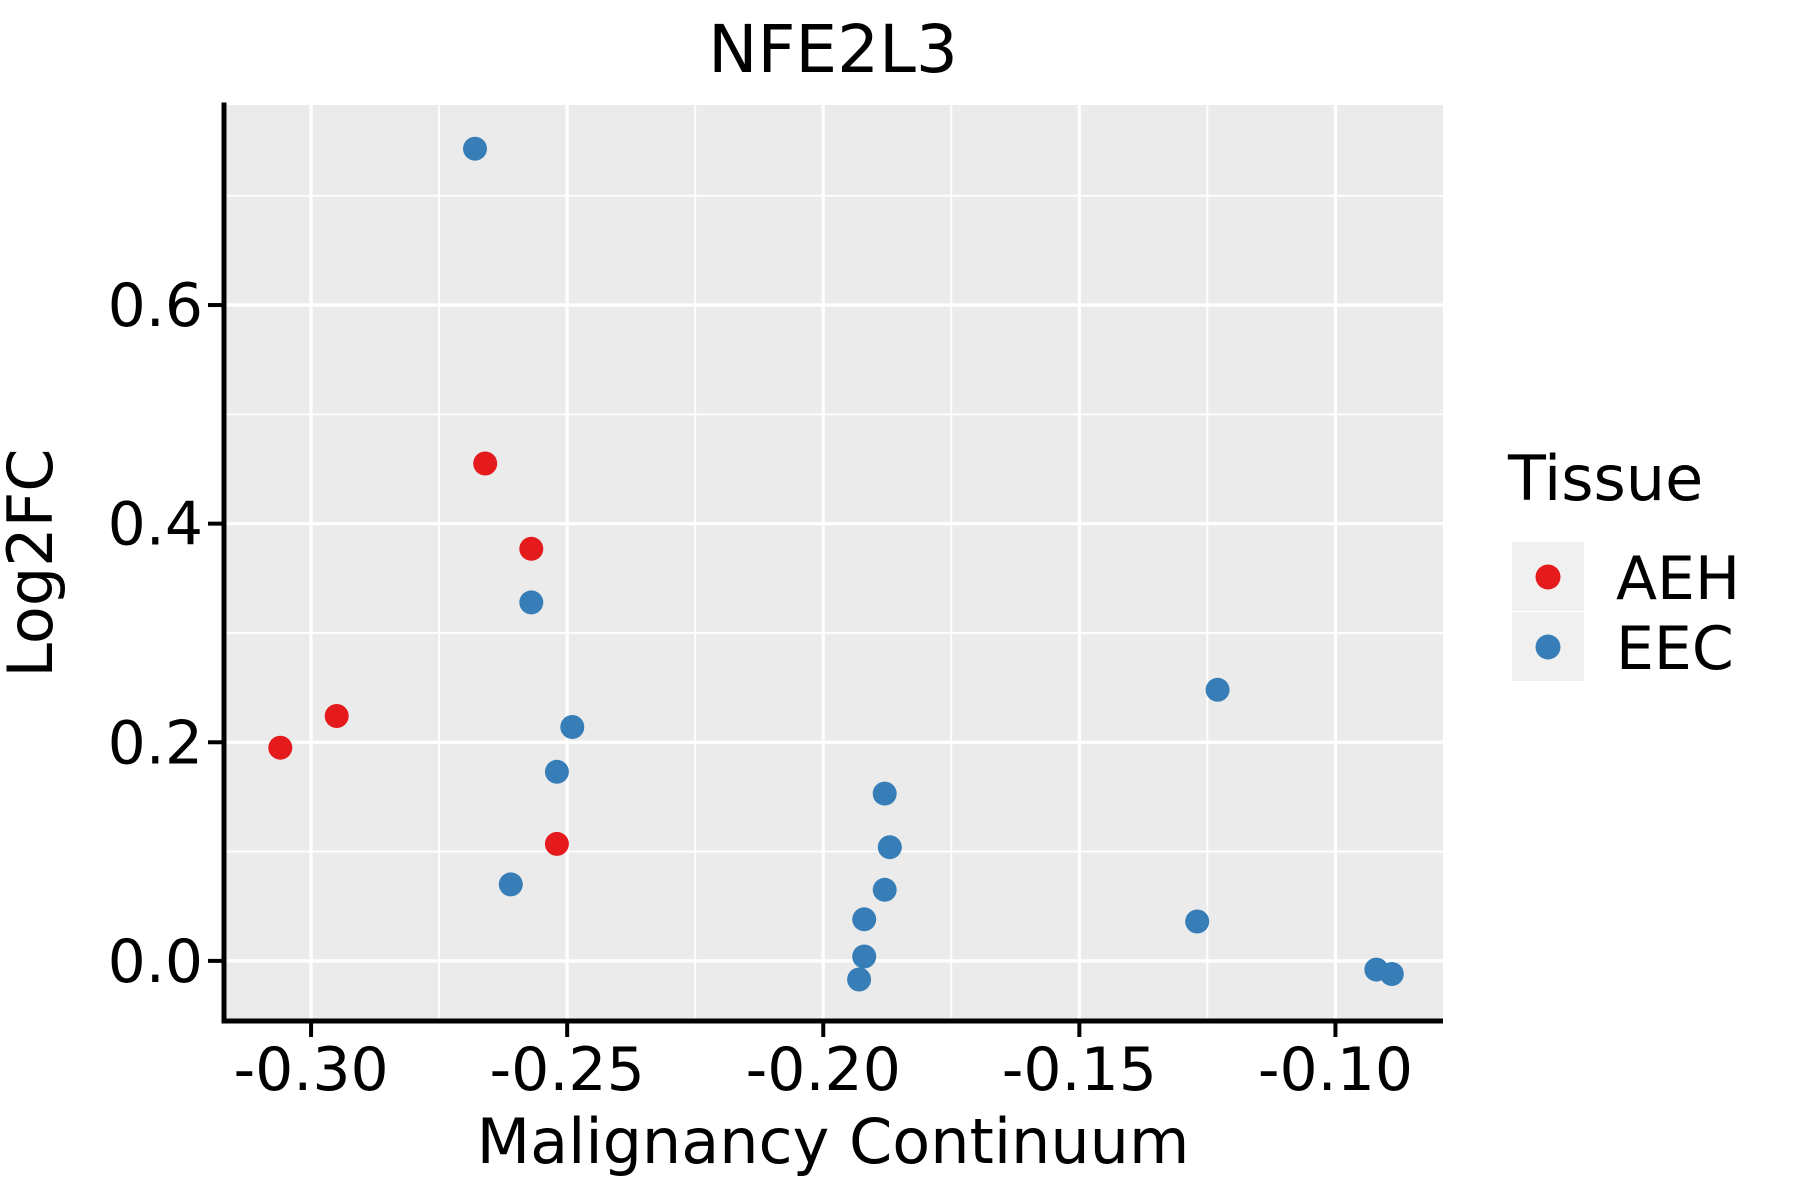 The width and height of the screenshot is (1800, 1204). I want to click on legend-entry-aeh: AEH, so click(1626, 578).